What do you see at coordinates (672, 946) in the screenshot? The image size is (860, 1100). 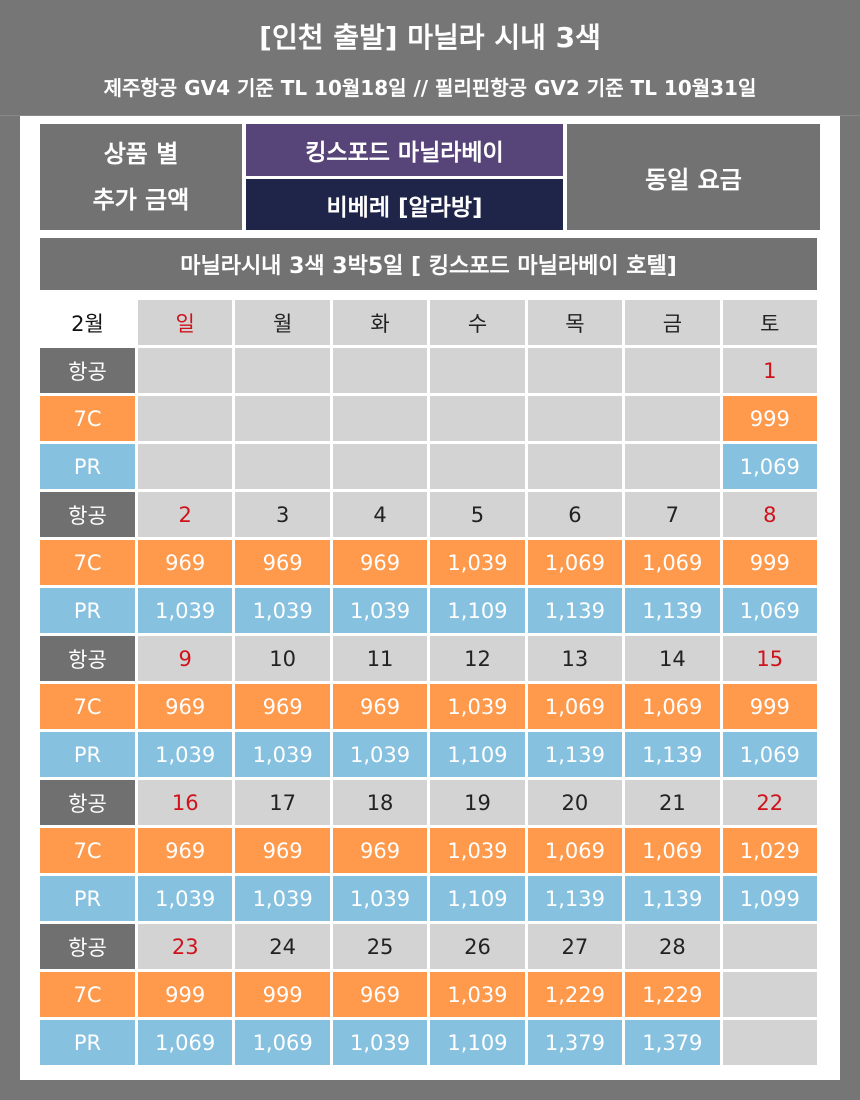 I see `day-cell: 28` at bounding box center [672, 946].